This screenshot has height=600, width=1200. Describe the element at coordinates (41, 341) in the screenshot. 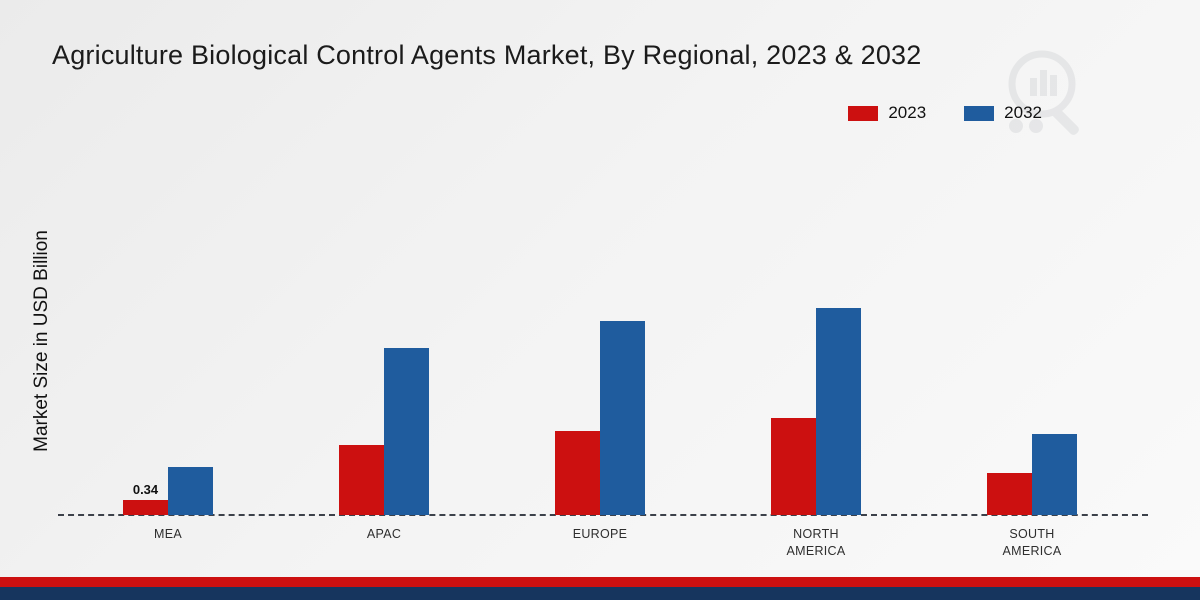

I see `y-axis-label: Market Size in USD Billion` at that location.